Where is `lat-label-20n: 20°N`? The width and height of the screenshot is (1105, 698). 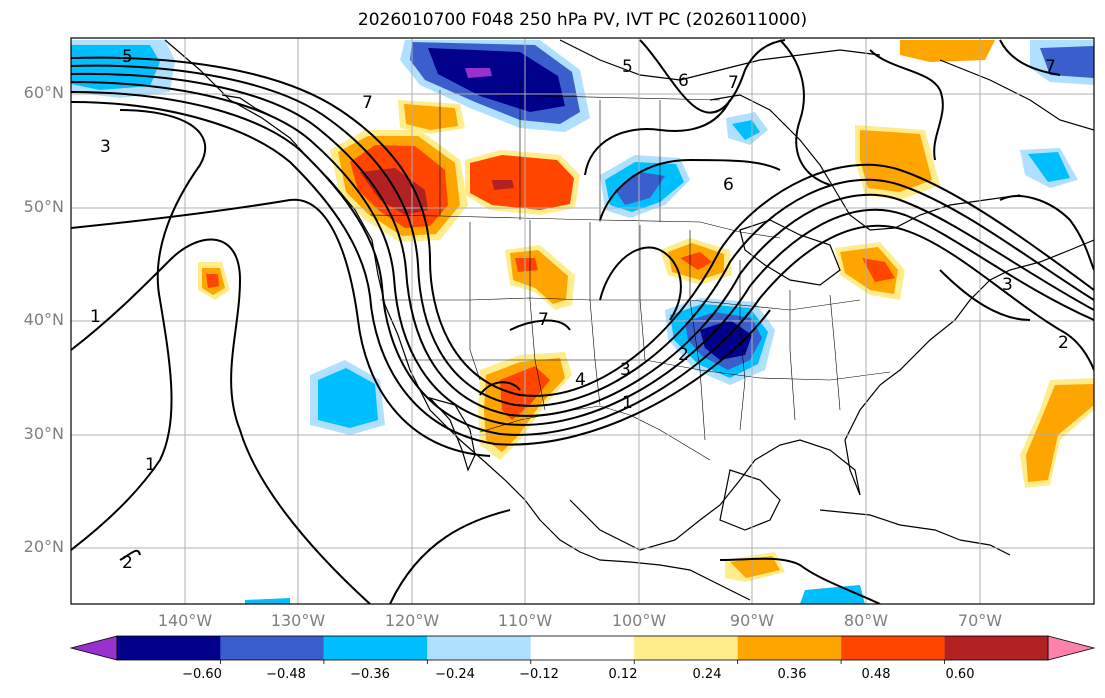
lat-label-20n: 20°N is located at coordinates (43, 546).